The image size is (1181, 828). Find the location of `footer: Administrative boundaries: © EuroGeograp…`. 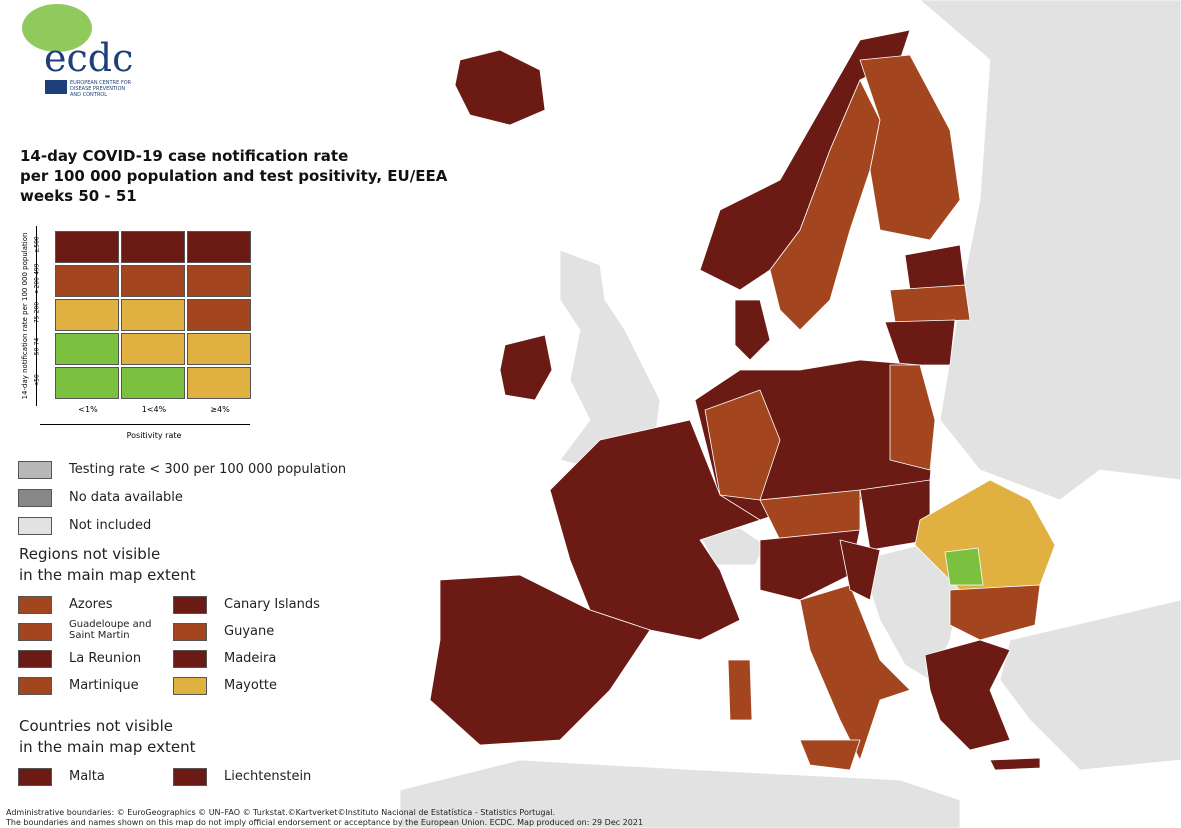

footer: Administrative boundaries: © EuroGeograp… is located at coordinates (324, 818).